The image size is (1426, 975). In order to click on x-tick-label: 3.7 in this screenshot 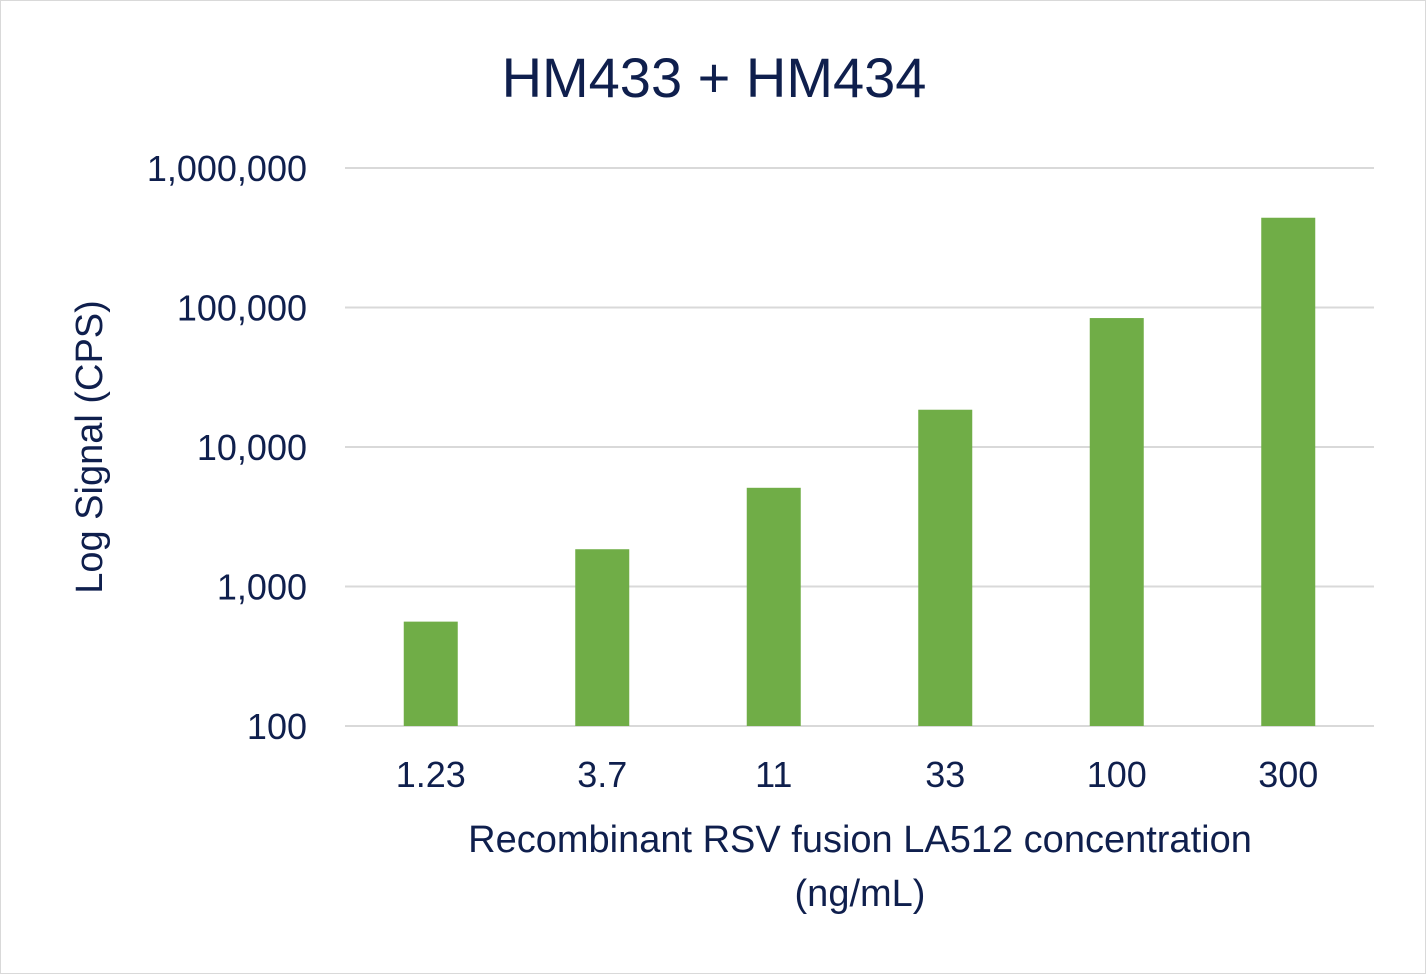, I will do `click(602, 774)`.